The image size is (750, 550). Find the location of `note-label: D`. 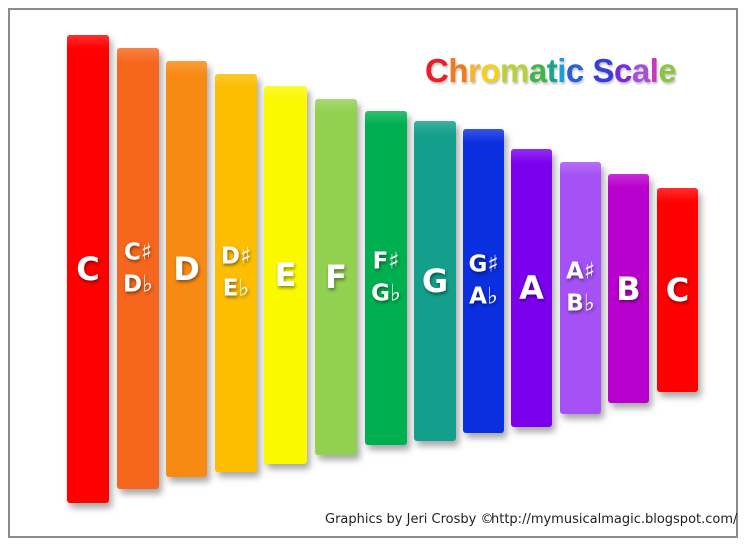

note-label: D is located at coordinates (186, 269).